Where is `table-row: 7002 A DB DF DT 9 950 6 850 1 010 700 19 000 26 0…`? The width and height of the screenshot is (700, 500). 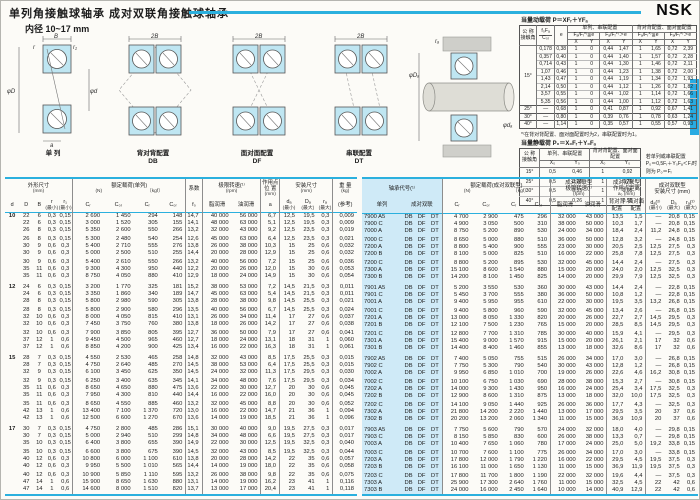 table-row: 7002 A DB DF DT 9 950 6 850 1 010 700 19 000 26 0… is located at coordinates (528, 373).